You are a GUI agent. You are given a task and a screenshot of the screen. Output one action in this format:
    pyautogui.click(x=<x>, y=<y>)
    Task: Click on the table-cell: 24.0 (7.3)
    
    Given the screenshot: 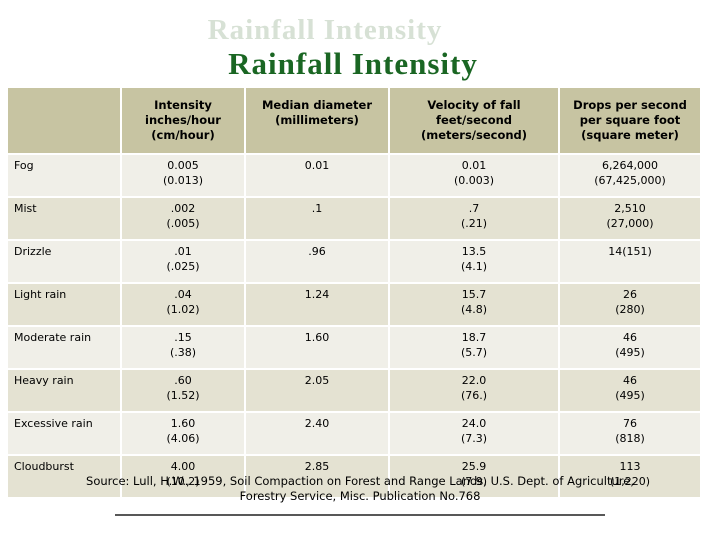 What is the action you would take?
    pyautogui.click(x=474, y=433)
    